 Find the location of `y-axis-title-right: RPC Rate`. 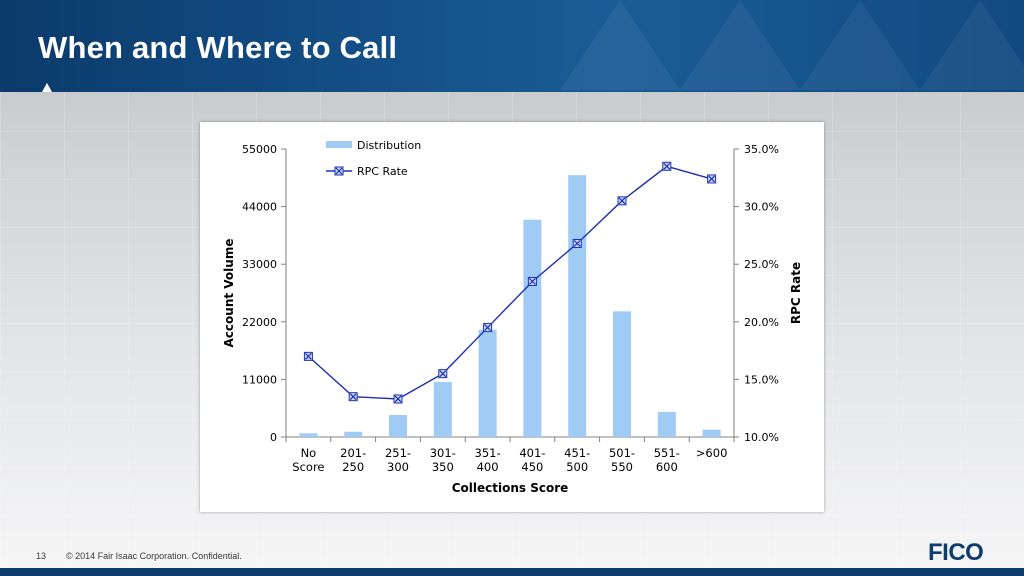

y-axis-title-right: RPC Rate is located at coordinates (796, 293).